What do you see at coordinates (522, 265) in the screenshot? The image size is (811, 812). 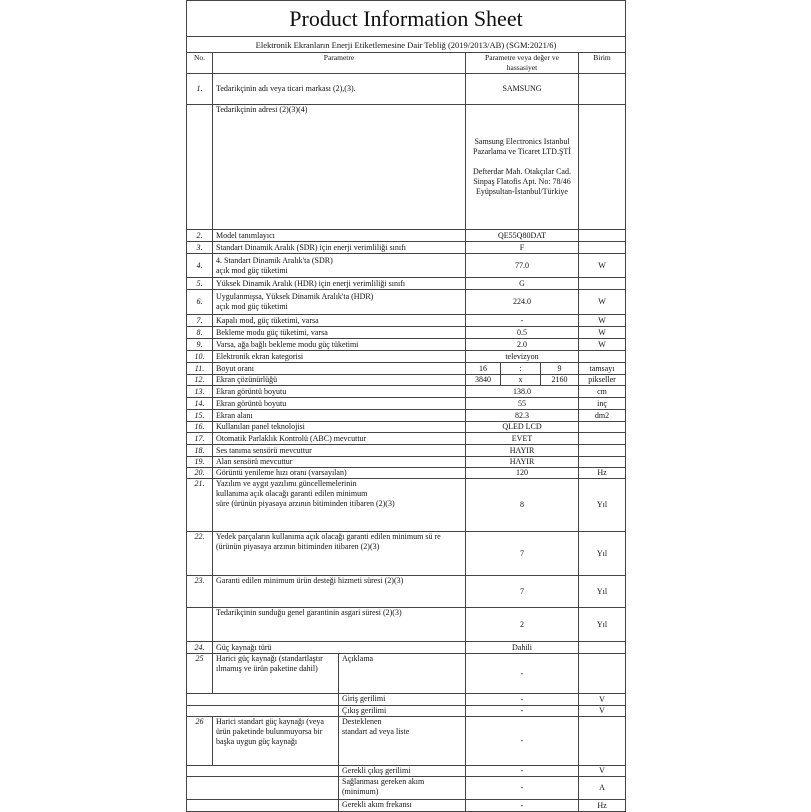 I see `parameter-value: 77.0` at bounding box center [522, 265].